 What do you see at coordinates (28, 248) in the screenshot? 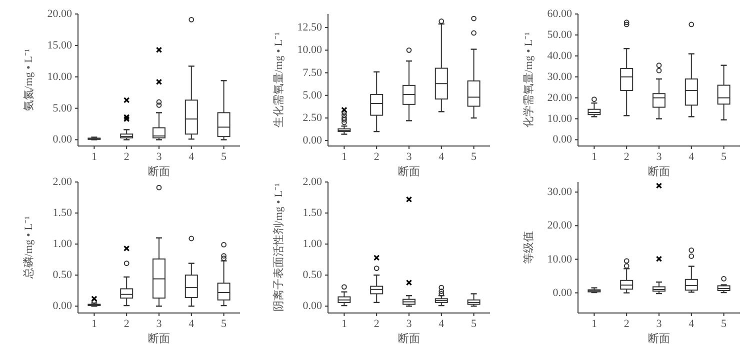
I see `y-axis-title: 总磷/mg • L⁻¹` at bounding box center [28, 248].